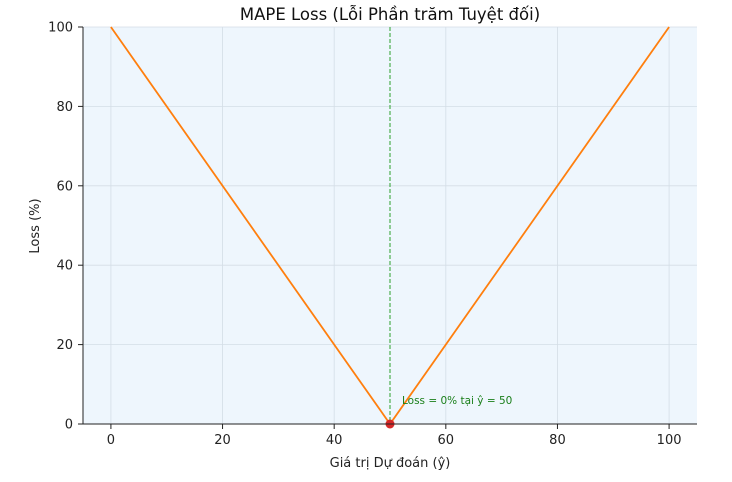 The width and height of the screenshot is (732, 482). Describe the element at coordinates (111, 440) in the screenshot. I see `x-tick-label: 0` at that location.